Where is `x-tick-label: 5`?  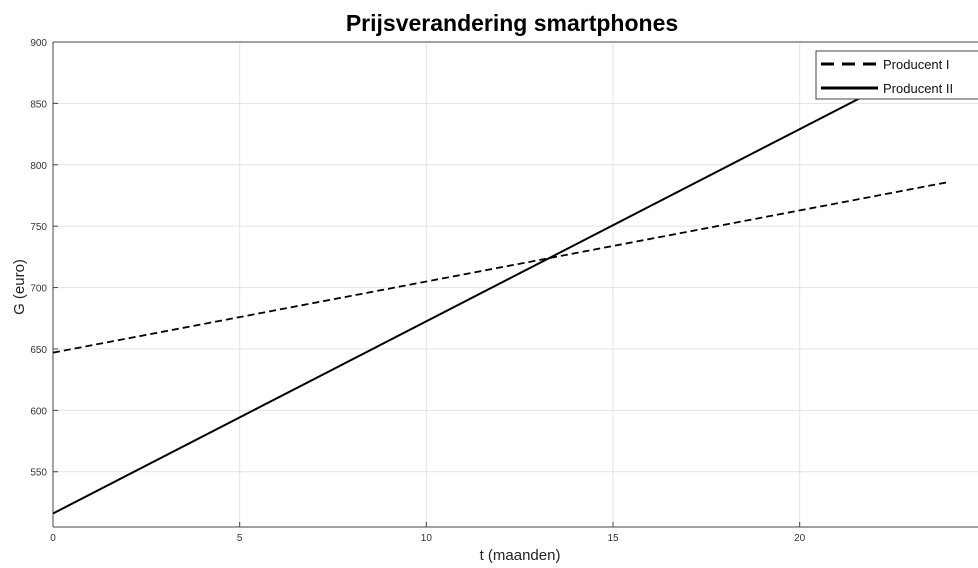
x-tick-label: 5 is located at coordinates (240, 538).